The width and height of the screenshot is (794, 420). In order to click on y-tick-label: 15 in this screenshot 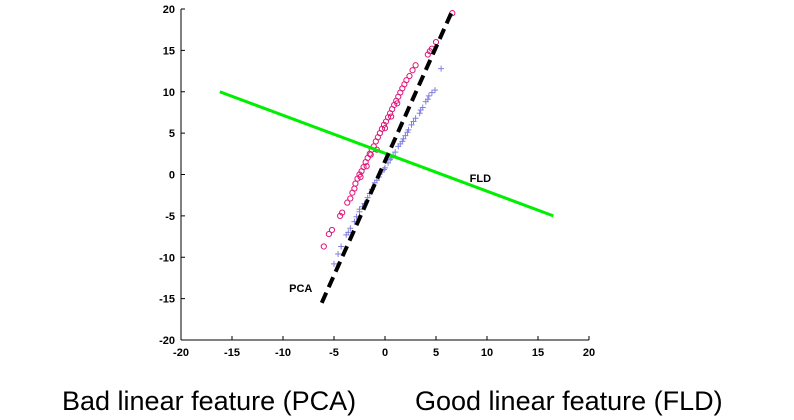, I will do `click(169, 51)`.